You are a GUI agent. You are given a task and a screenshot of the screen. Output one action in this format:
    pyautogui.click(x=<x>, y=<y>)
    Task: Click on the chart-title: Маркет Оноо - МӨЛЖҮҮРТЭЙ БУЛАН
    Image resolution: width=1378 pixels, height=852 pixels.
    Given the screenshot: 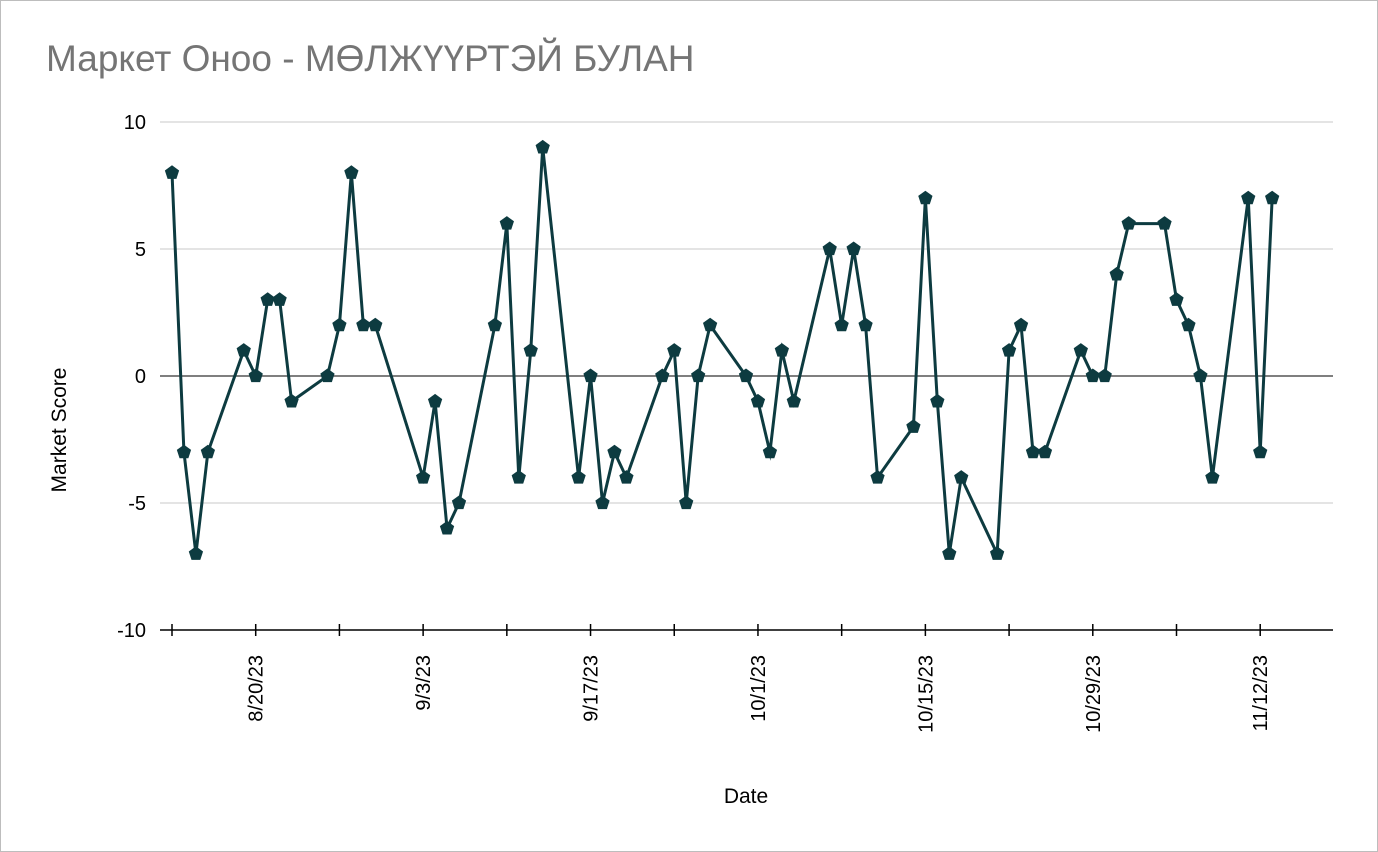 What is the action you would take?
    pyautogui.click(x=370, y=58)
    